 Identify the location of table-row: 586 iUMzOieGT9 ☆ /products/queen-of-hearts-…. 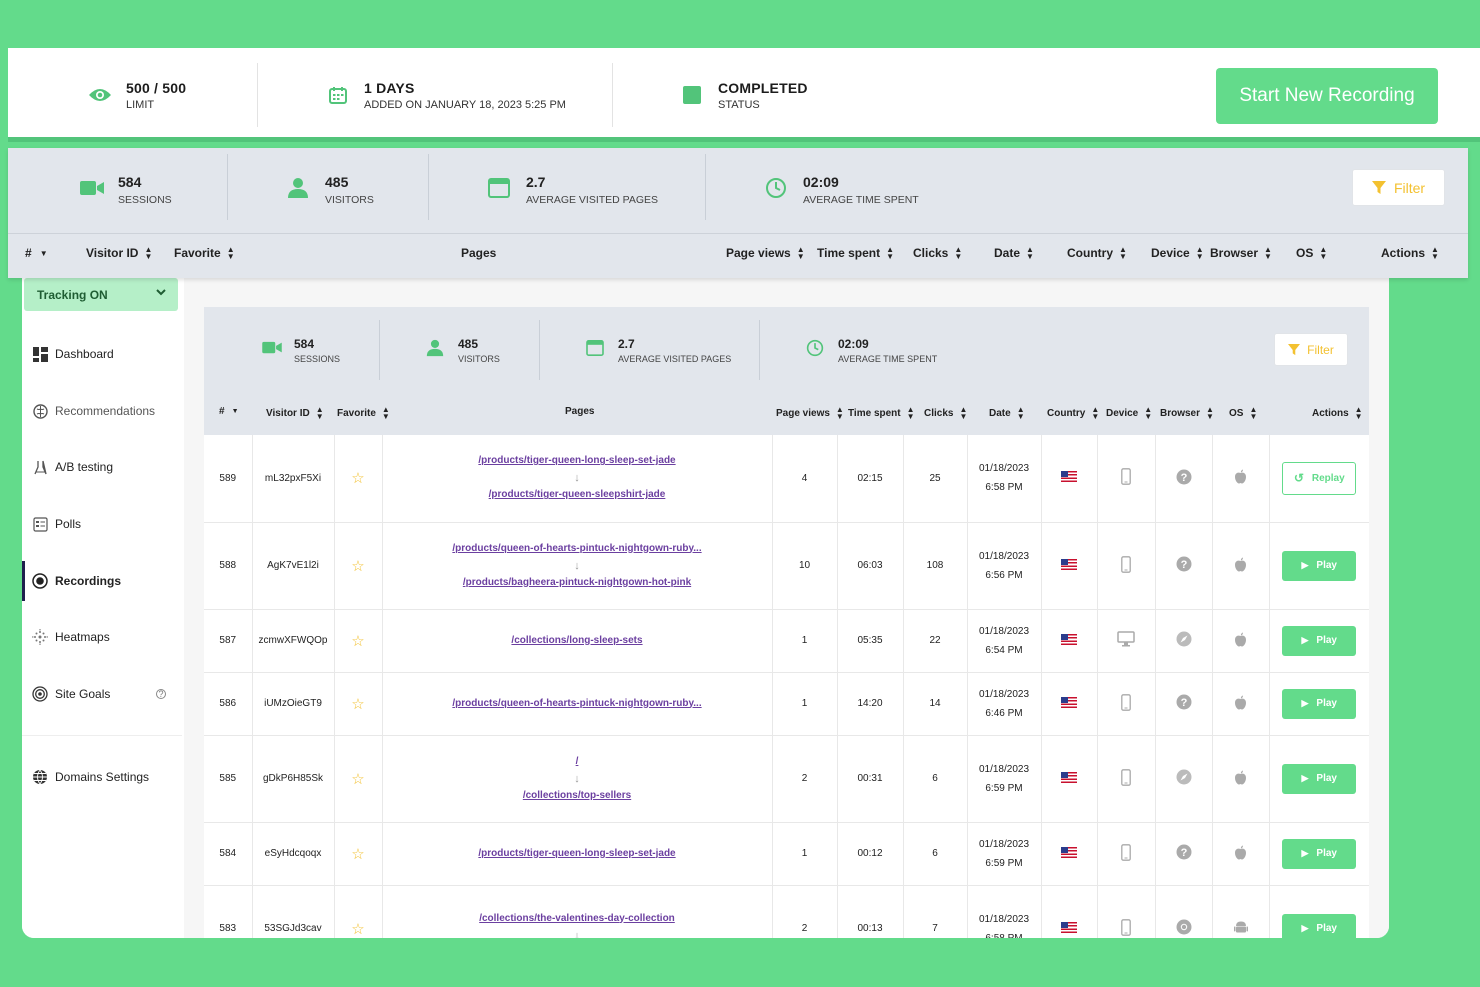
(786, 704).